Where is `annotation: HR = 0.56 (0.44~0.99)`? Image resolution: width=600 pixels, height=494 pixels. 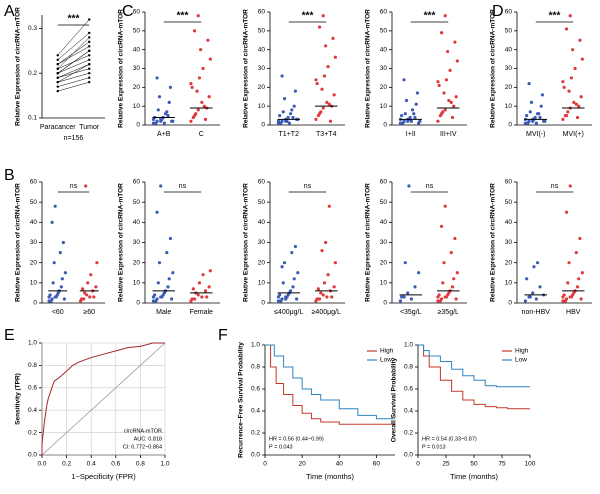
annotation: HR = 0.56 (0.44~0.99) is located at coordinates (296, 439).